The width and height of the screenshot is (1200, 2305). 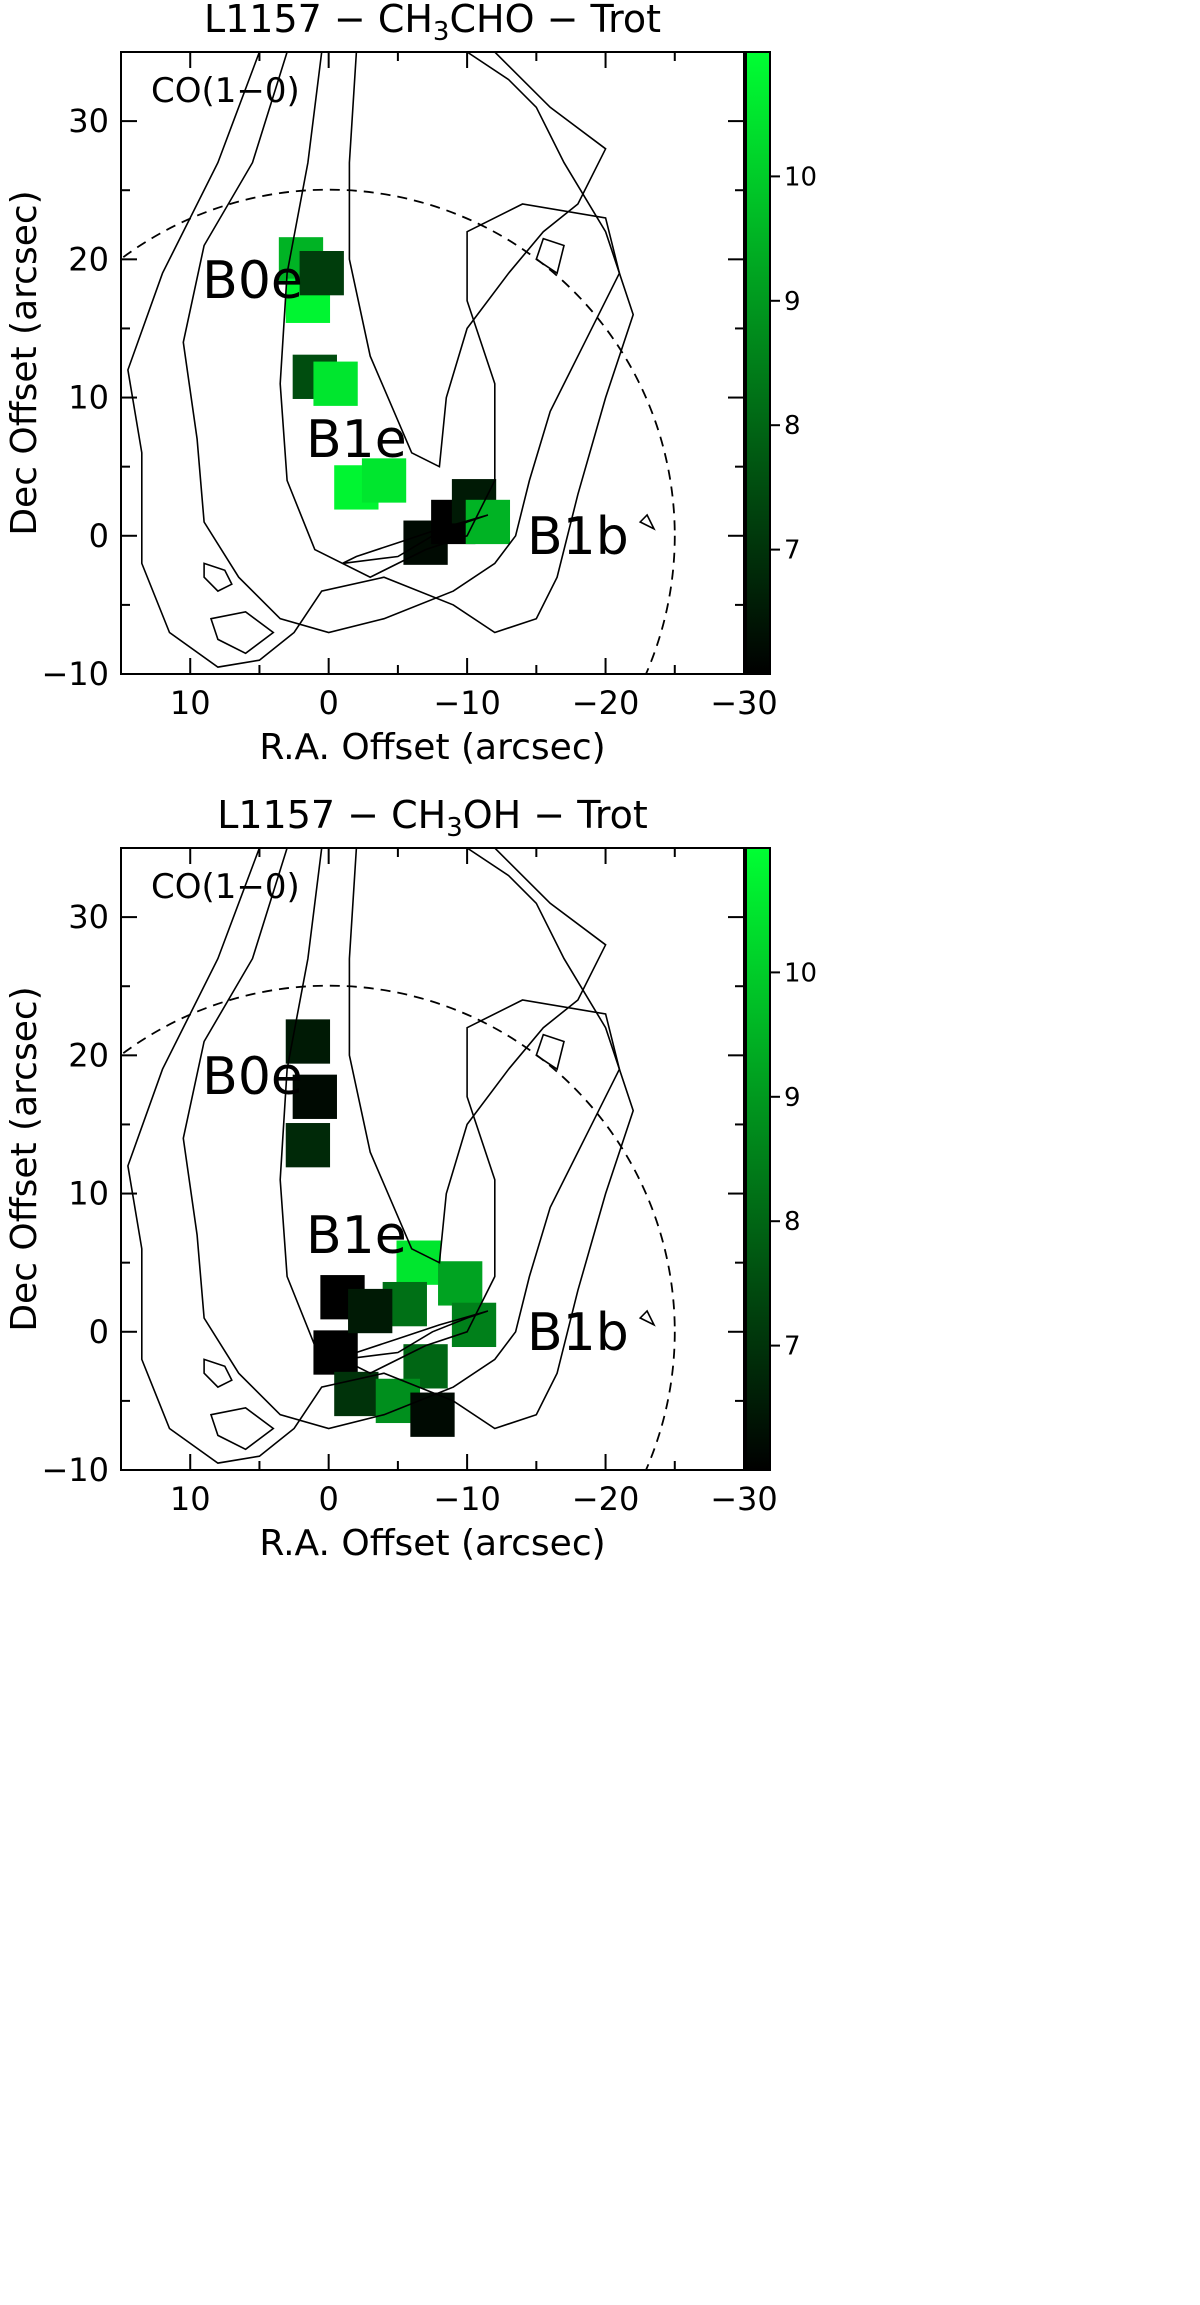 I want to click on chart-title: L1157 − CH3OH − Trot, so click(x=432, y=818).